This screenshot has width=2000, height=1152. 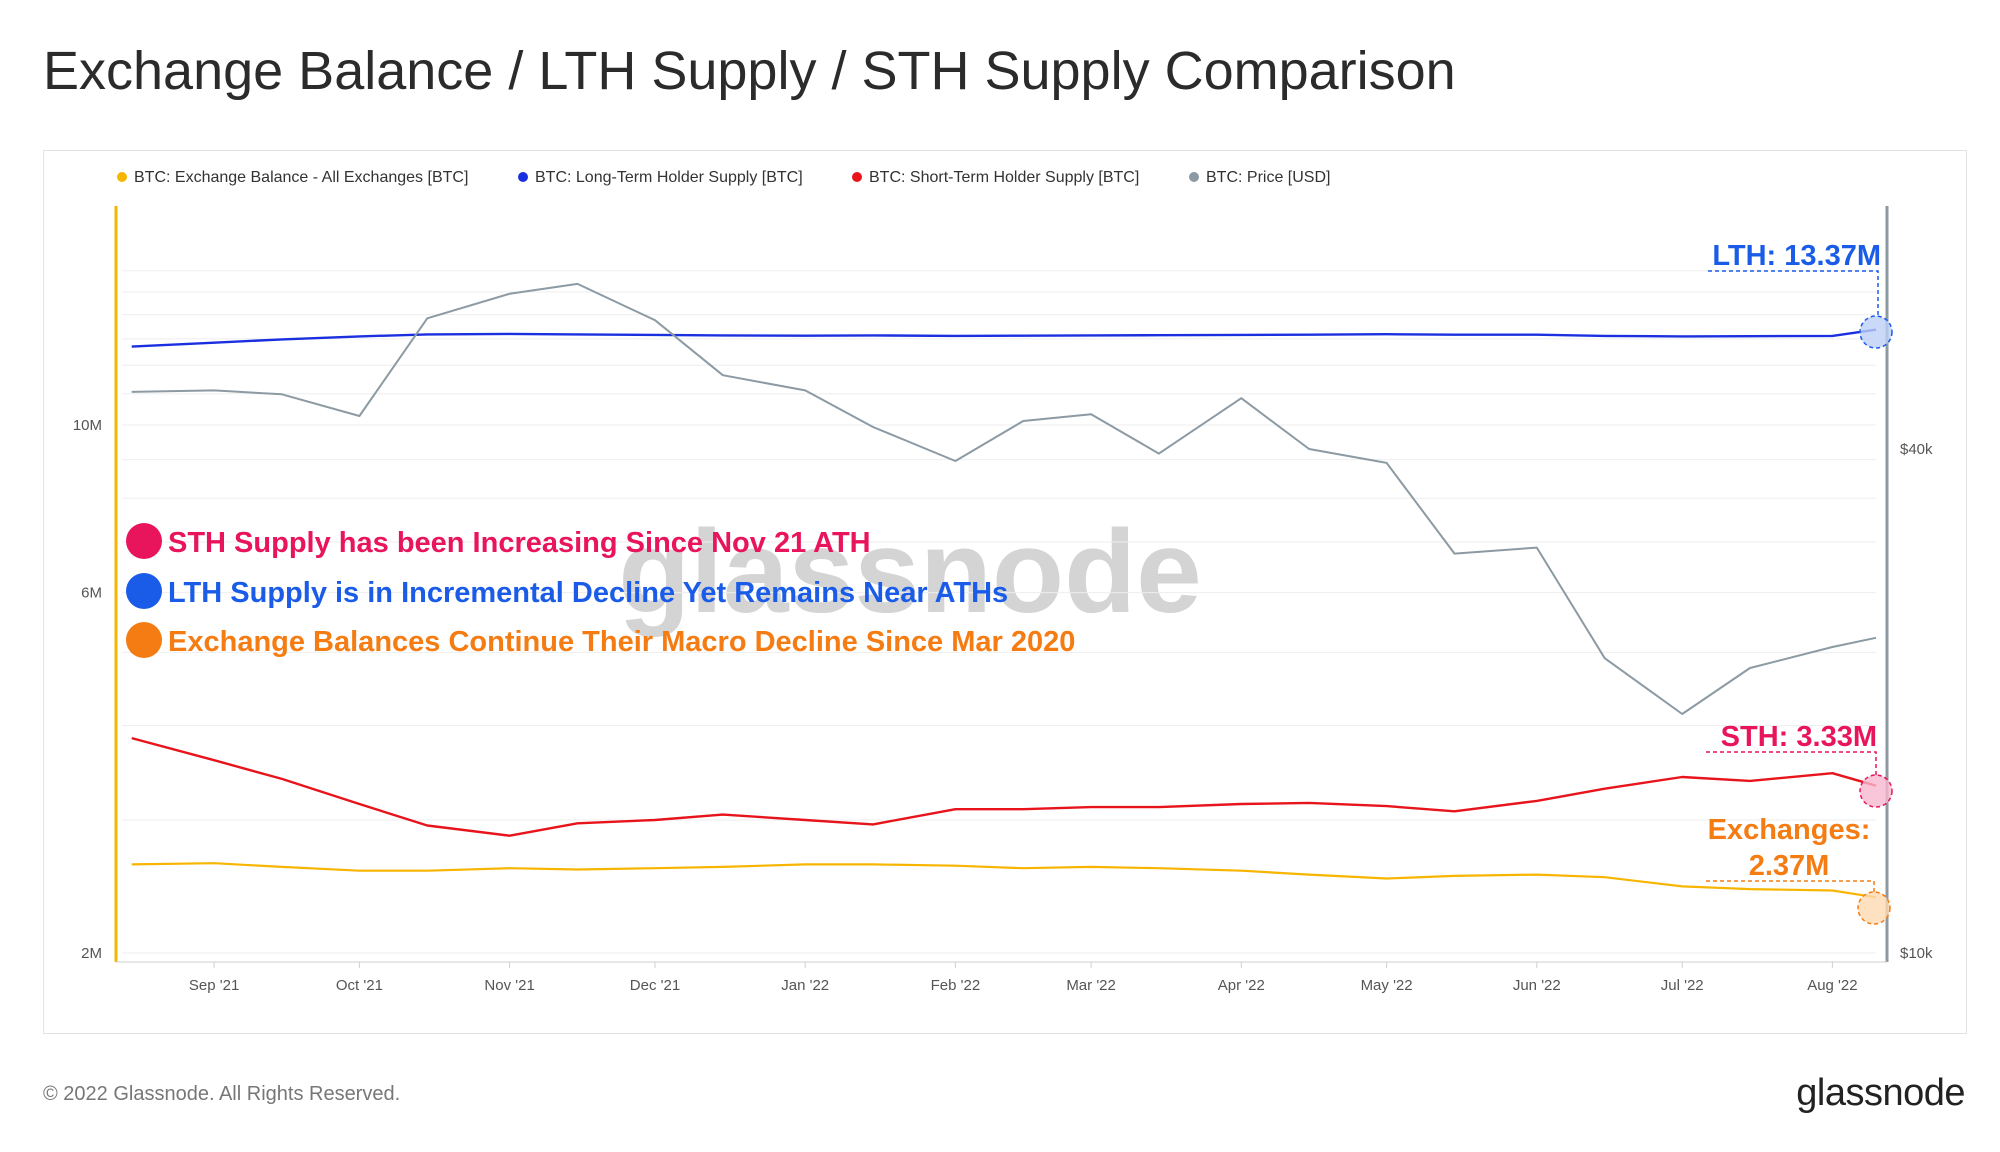 What do you see at coordinates (87, 689) in the screenshot?
I see `y-left-ticks: 2M 6M 10M` at bounding box center [87, 689].